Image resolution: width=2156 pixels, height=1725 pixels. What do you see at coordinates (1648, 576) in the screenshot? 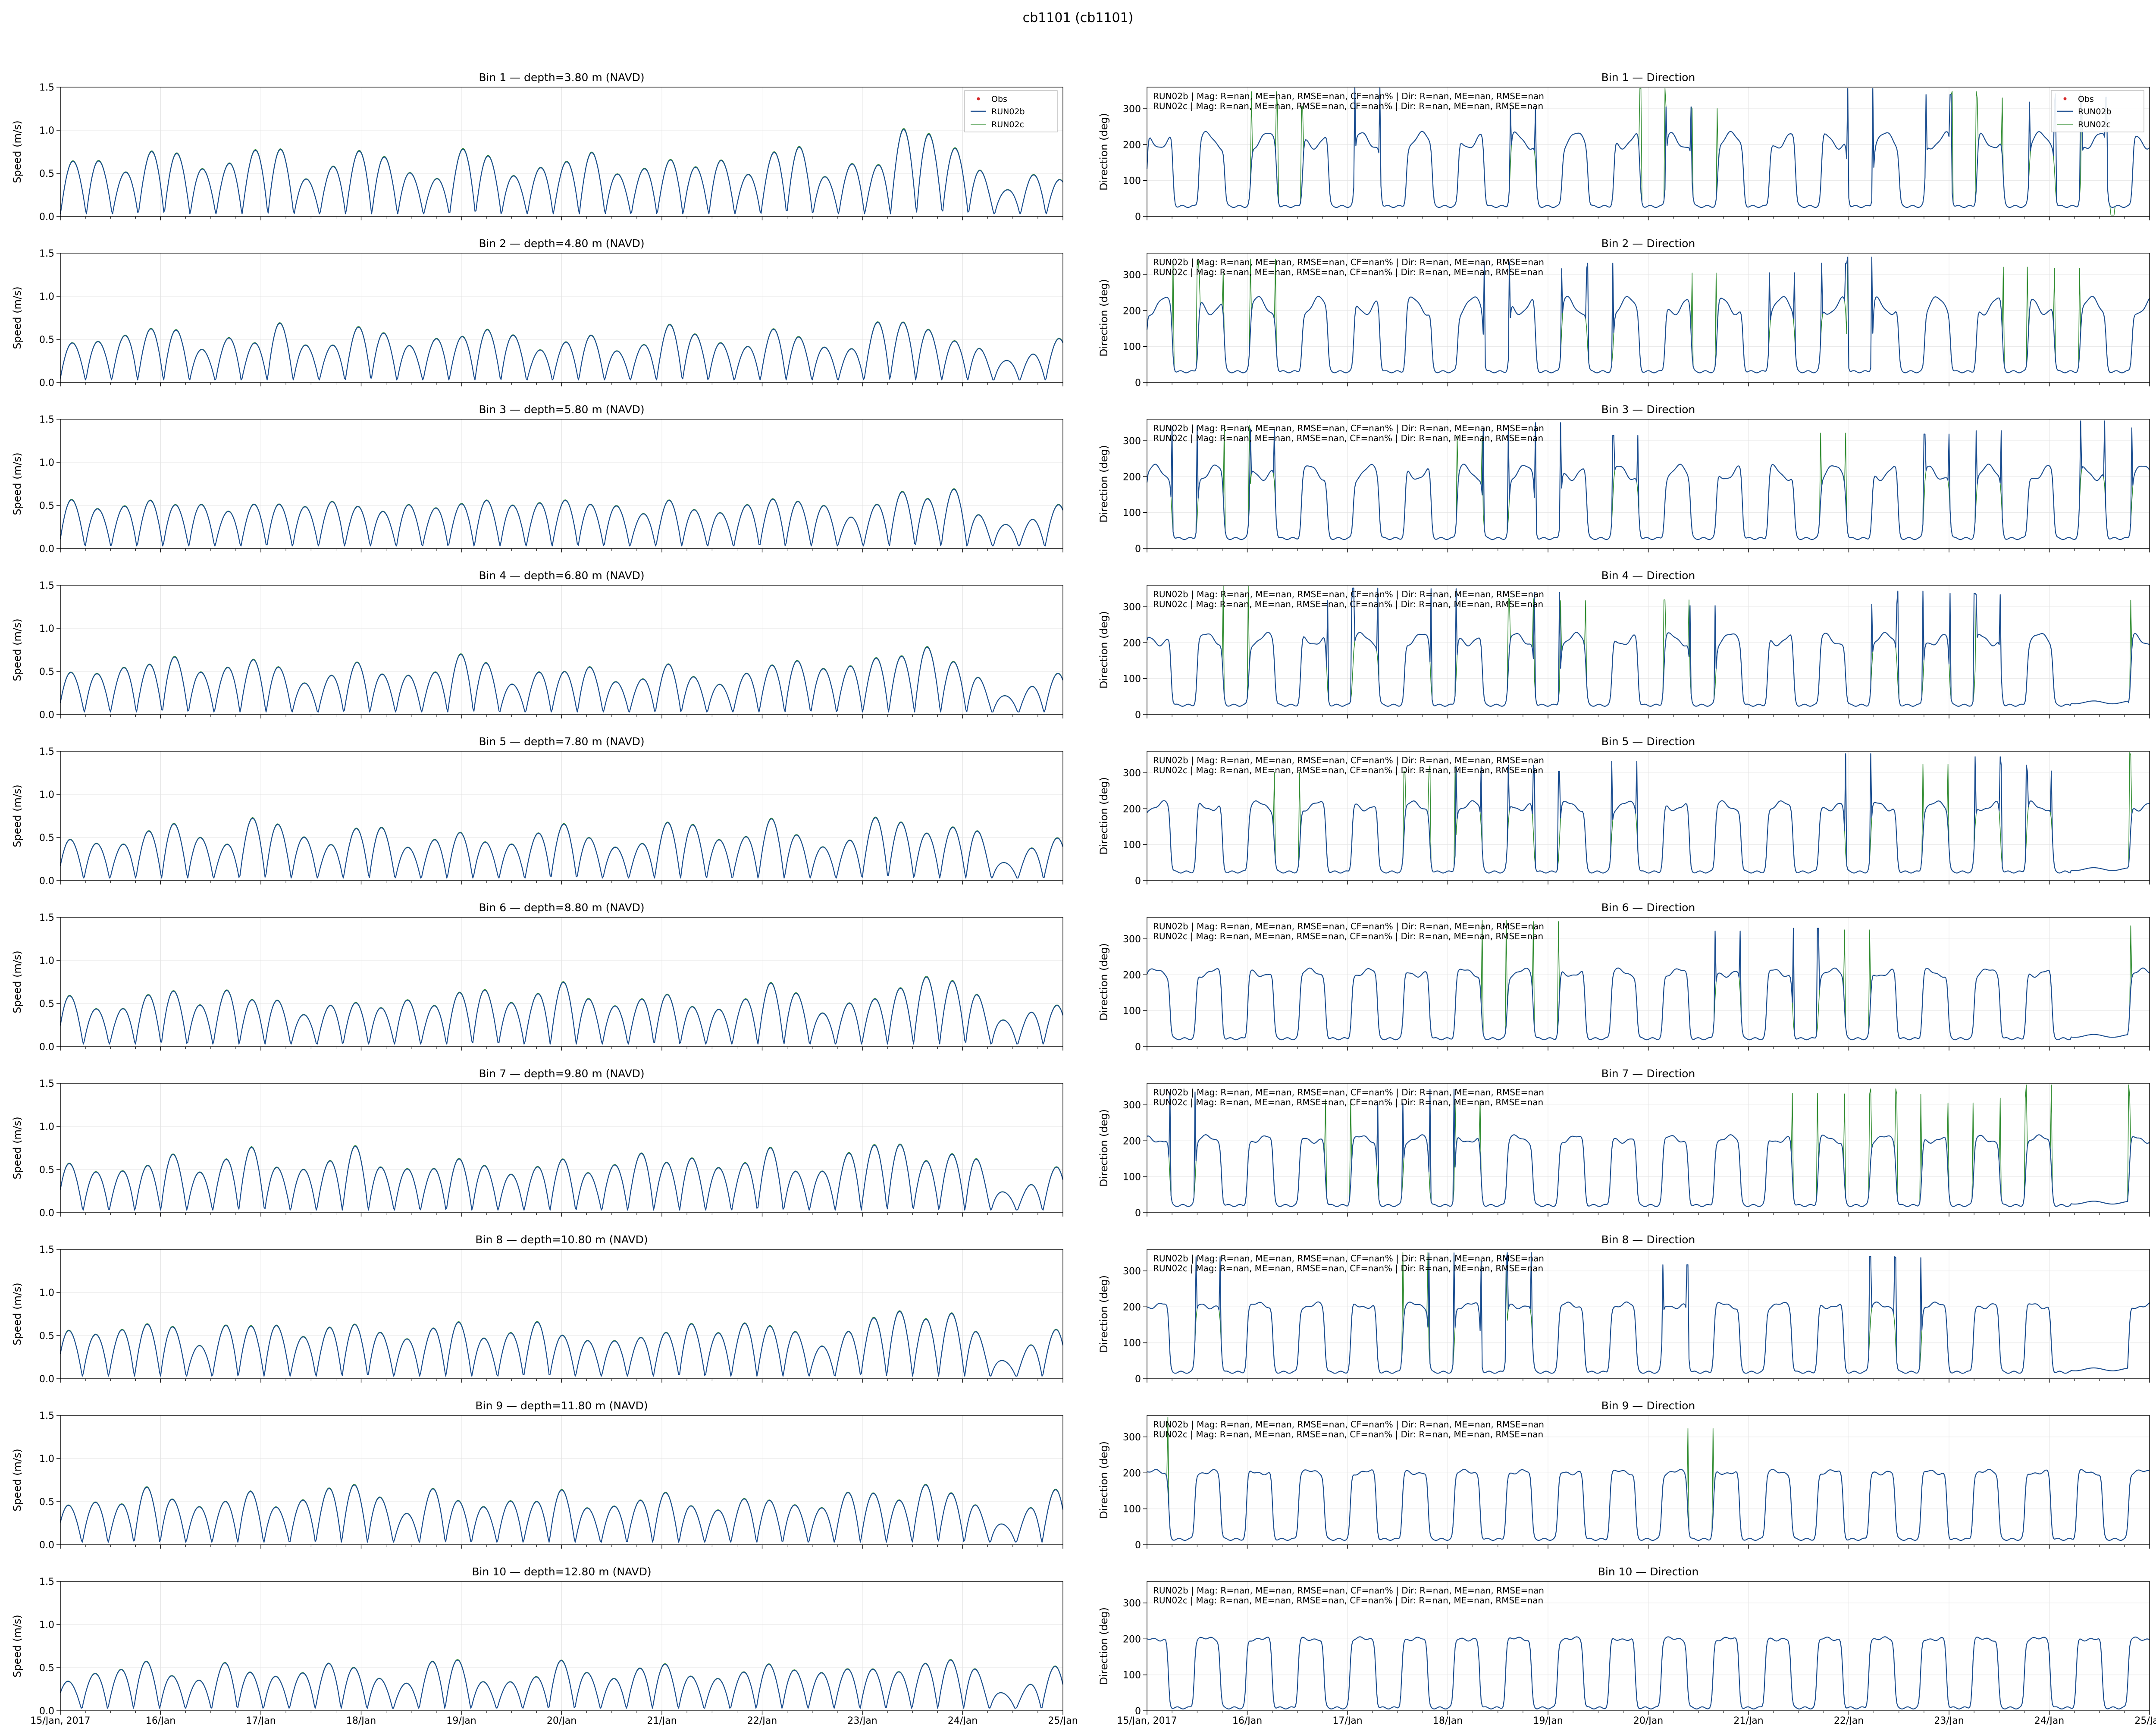
I see `subplot-title: Bin 4 — Direction` at bounding box center [1648, 576].